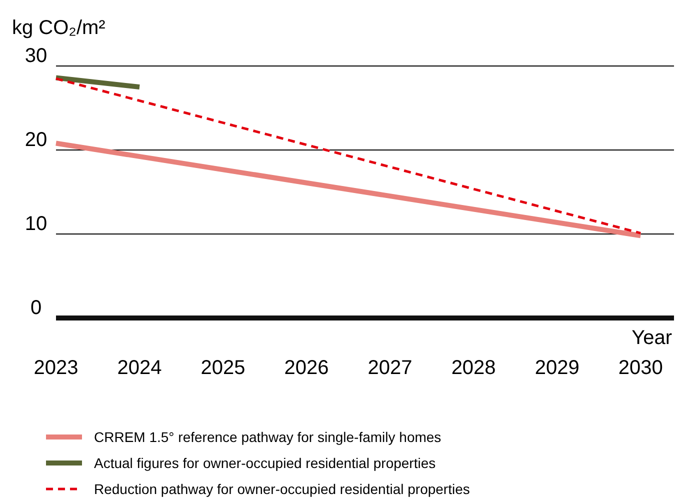 The width and height of the screenshot is (676, 499). Describe the element at coordinates (36, 224) in the screenshot. I see `y-tick-label: 10` at that location.